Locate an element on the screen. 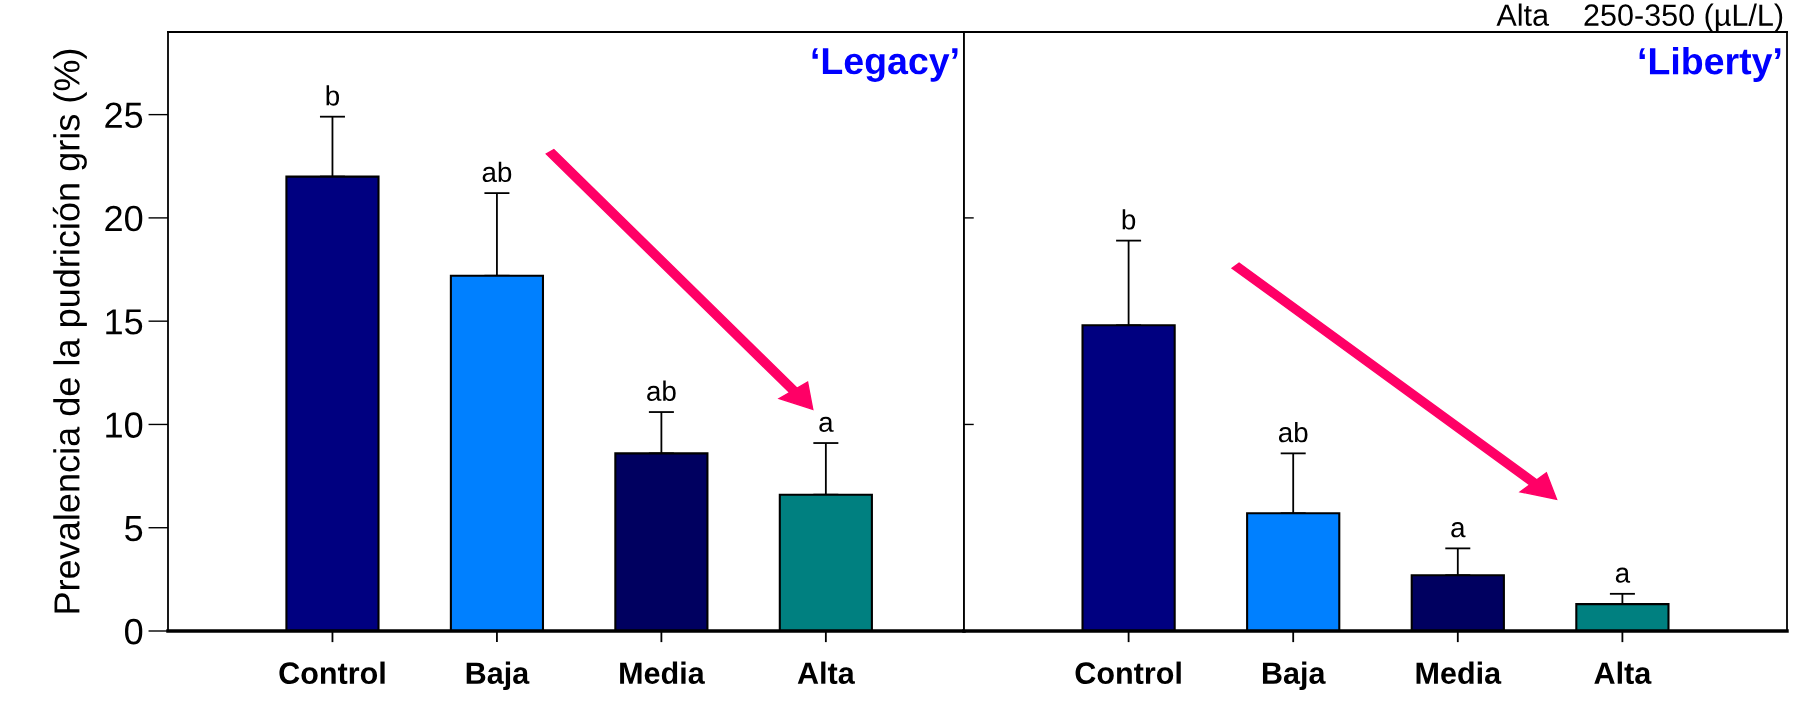 This screenshot has height=702, width=1793. y-tick-label: 20 is located at coordinates (124, 218).